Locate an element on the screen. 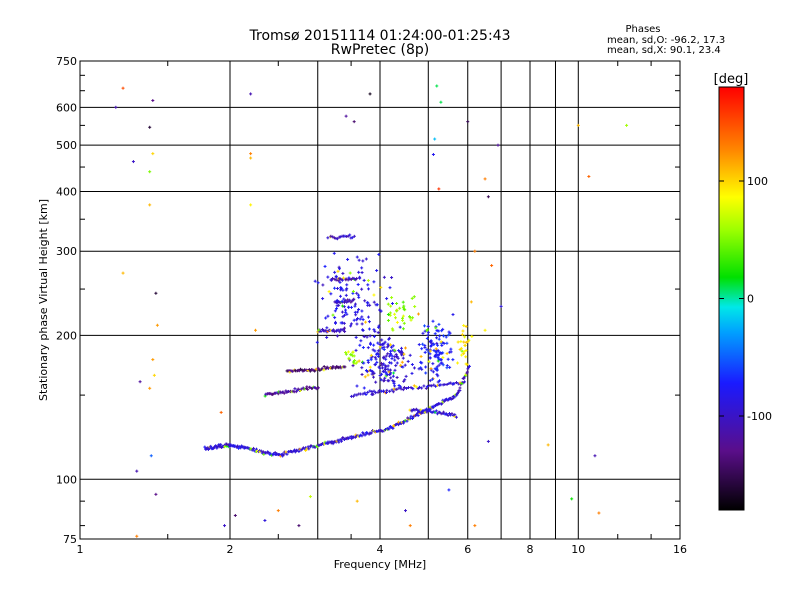 The width and height of the screenshot is (800, 600). y-tick-label: 500 is located at coordinates (66, 145).